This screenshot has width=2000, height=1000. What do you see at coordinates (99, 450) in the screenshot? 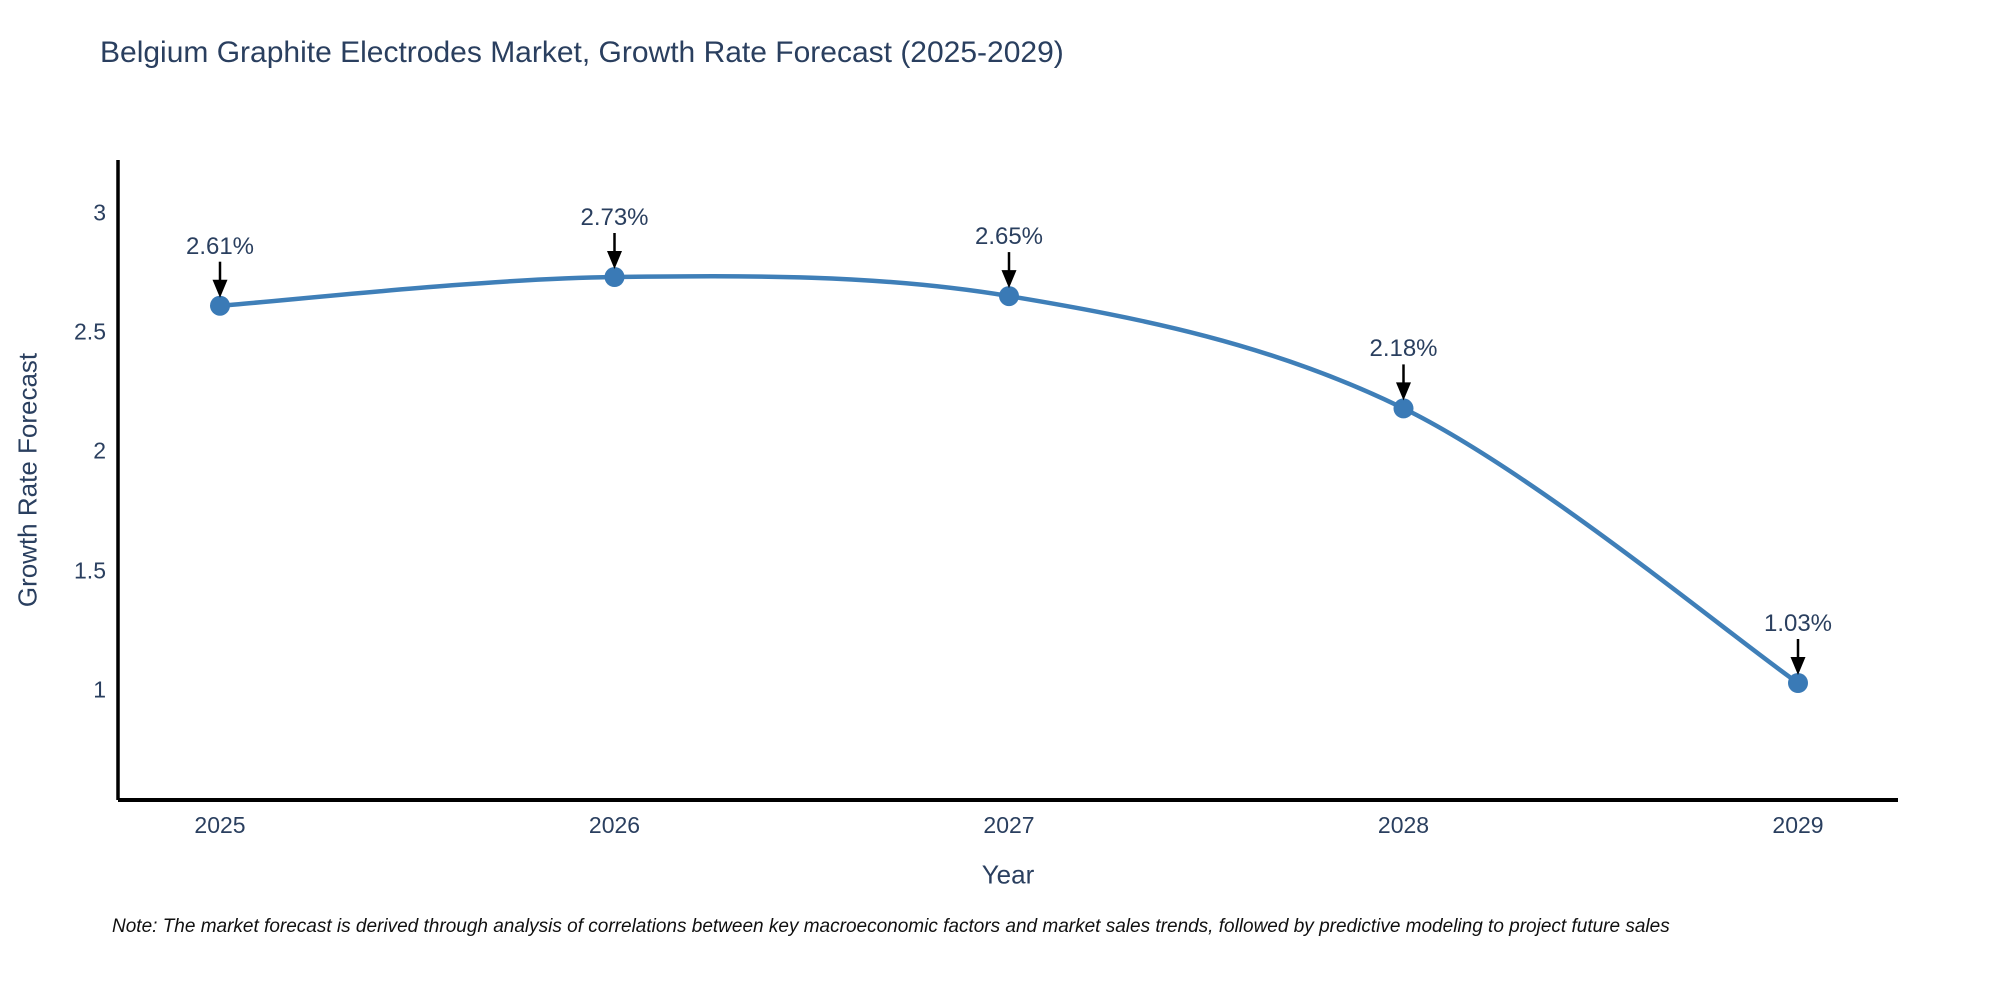
I see `y-tick-label: 2` at bounding box center [99, 450].